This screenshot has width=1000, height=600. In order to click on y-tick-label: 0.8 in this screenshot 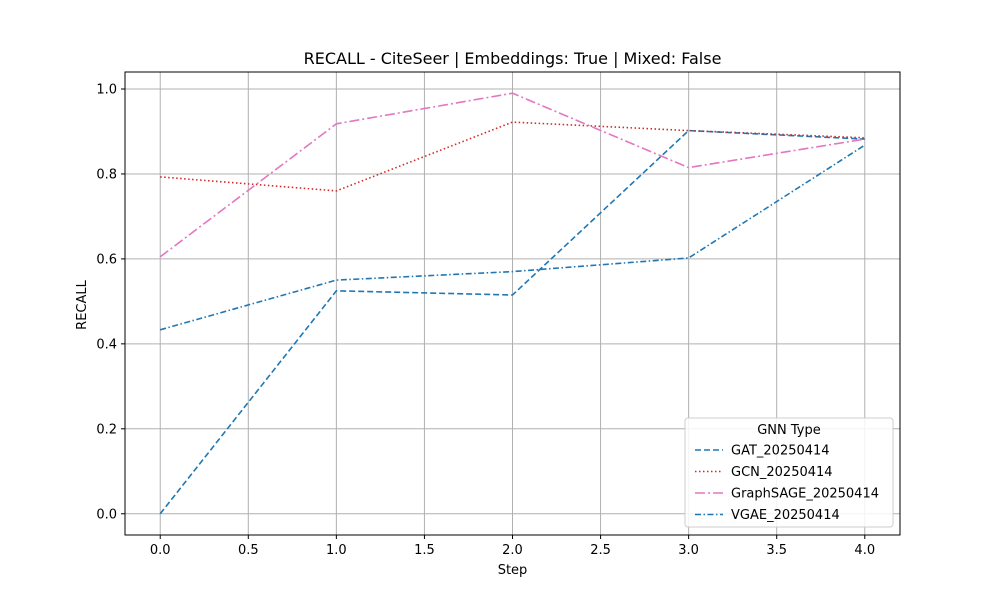, I will do `click(106, 174)`.